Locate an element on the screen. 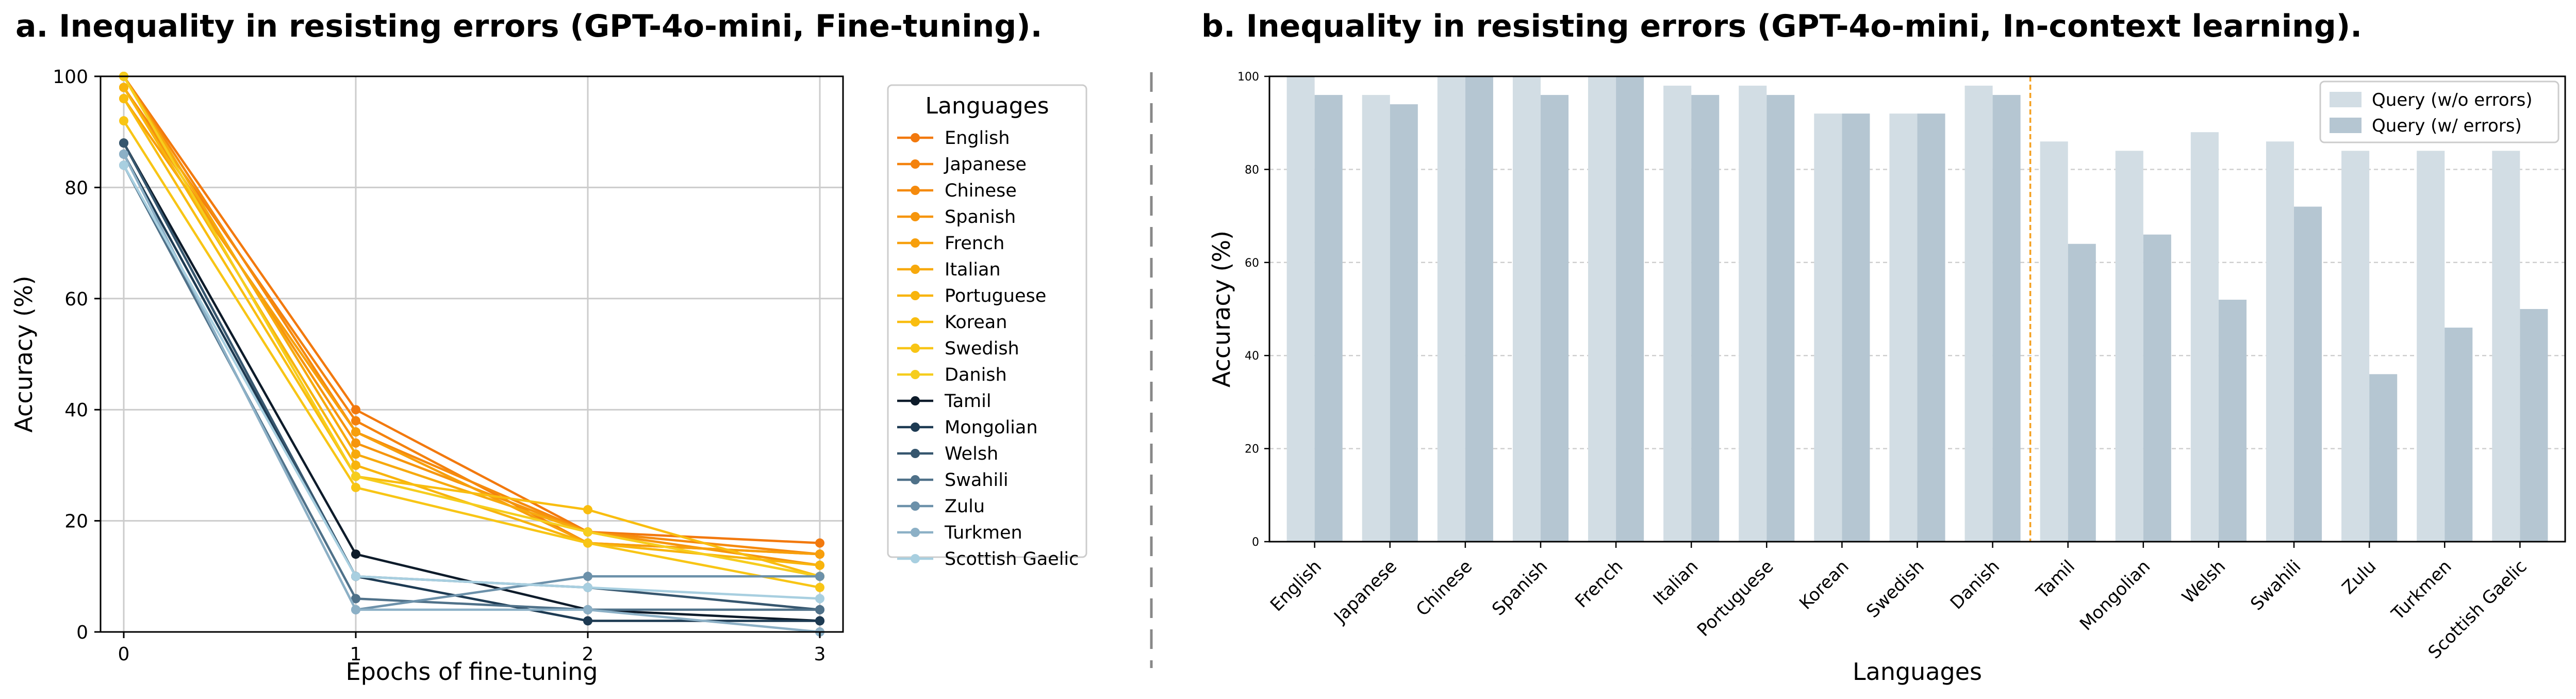 This screenshot has width=2576, height=699. legend-label-swahili: Swahili is located at coordinates (977, 480).